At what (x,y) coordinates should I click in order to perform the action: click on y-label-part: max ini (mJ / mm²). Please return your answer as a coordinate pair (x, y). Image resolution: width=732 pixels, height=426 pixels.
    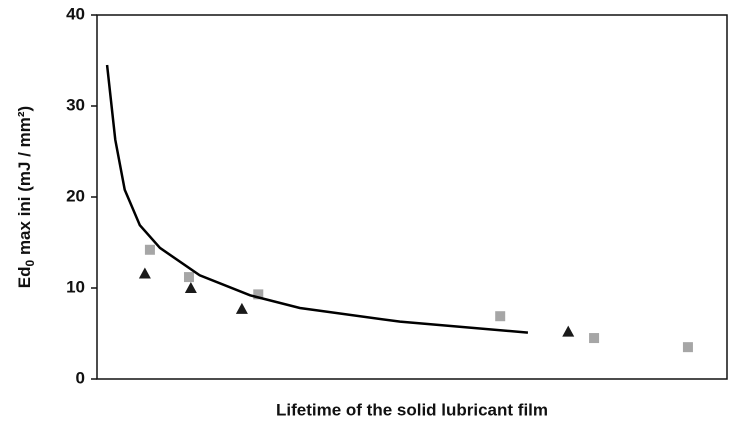
    Looking at the image, I should click on (24, 183).